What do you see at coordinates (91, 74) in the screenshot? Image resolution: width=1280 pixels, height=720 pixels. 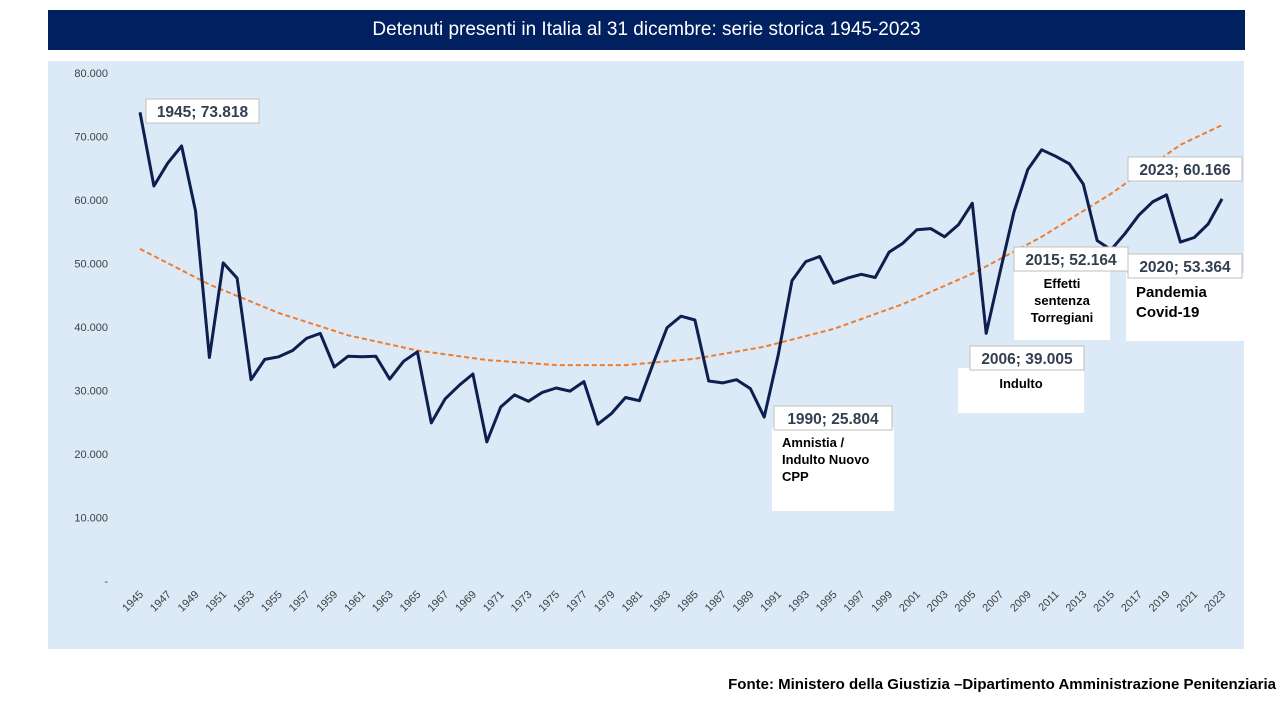 I see `y-tick-label: 80.000` at bounding box center [91, 74].